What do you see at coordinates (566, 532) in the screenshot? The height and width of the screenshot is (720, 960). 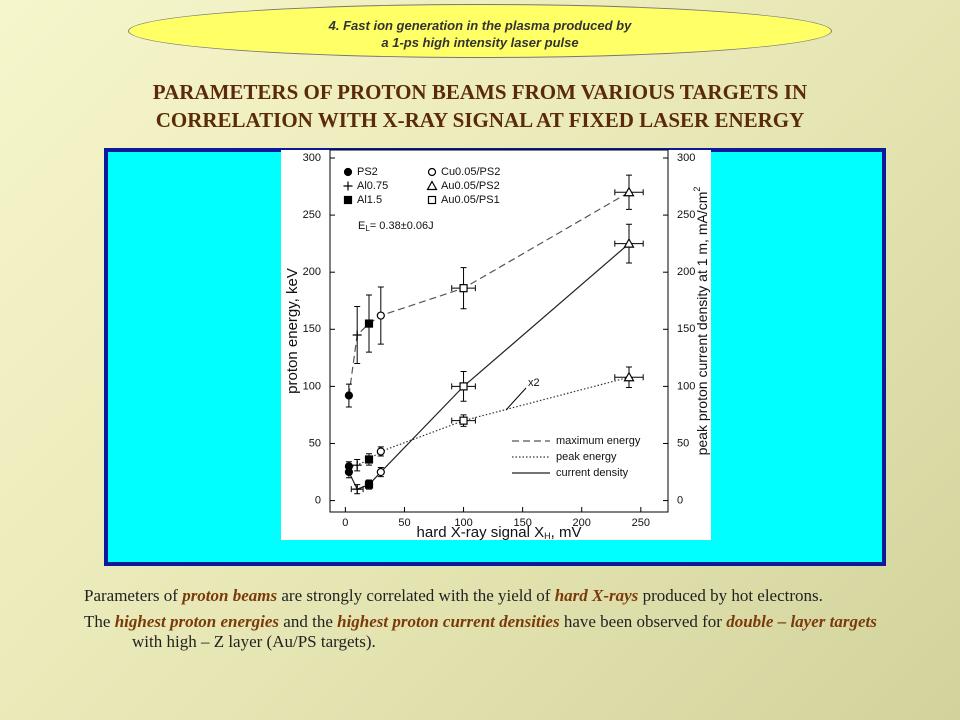 I see `label-part: , mV` at bounding box center [566, 532].